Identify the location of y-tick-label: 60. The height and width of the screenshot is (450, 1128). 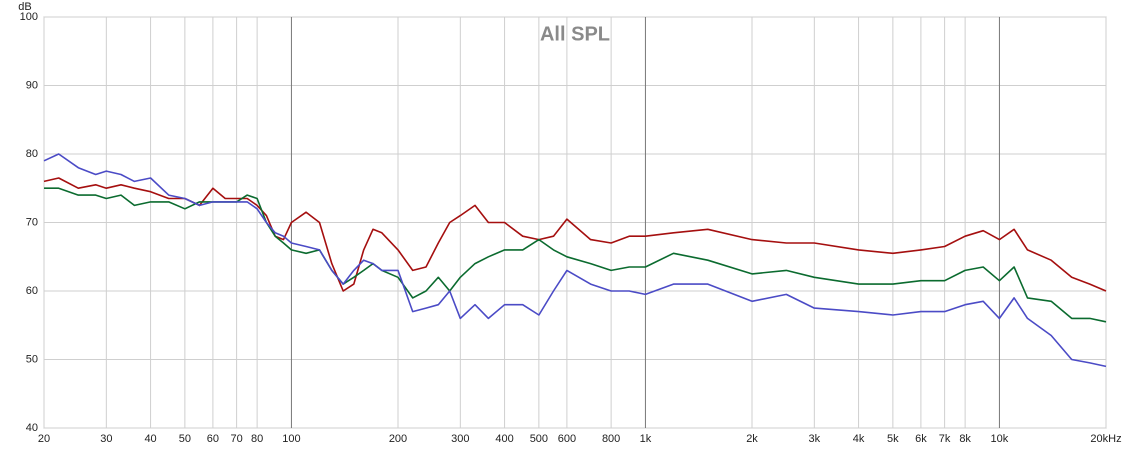
(32, 291).